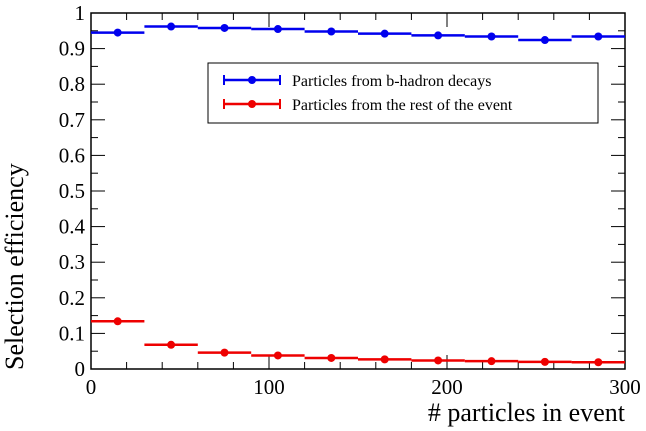  What do you see at coordinates (625, 387) in the screenshot?
I see `x-tick-label: 300` at bounding box center [625, 387].